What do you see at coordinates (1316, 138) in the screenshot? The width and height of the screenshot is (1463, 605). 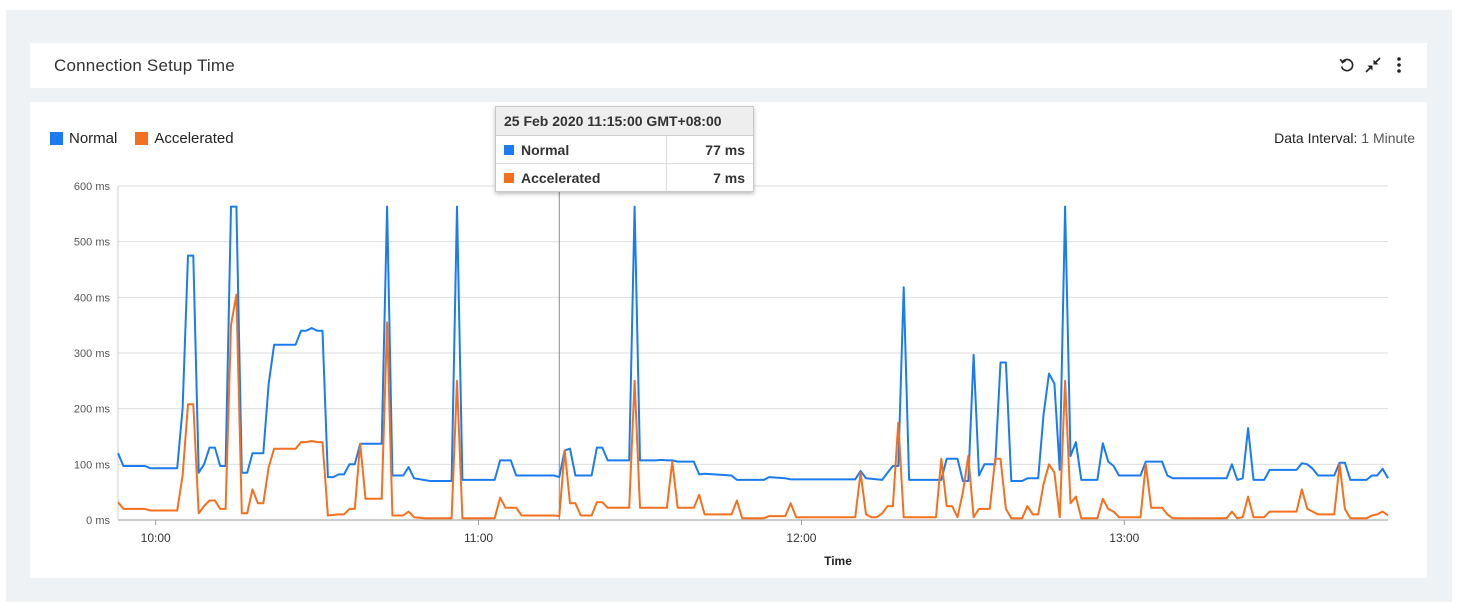 I see `data-interval-label: Data Interval:` at bounding box center [1316, 138].